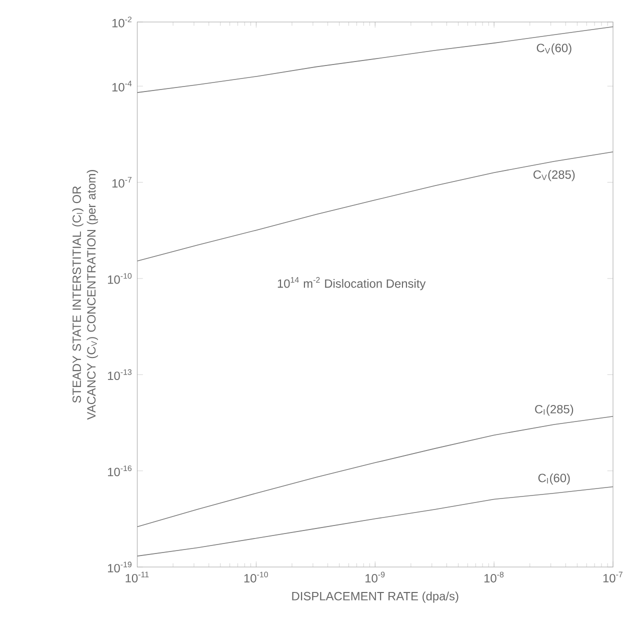 This screenshot has width=633, height=629. I want to click on y-tick-label: 10$^{-13}$, so click(120, 374).